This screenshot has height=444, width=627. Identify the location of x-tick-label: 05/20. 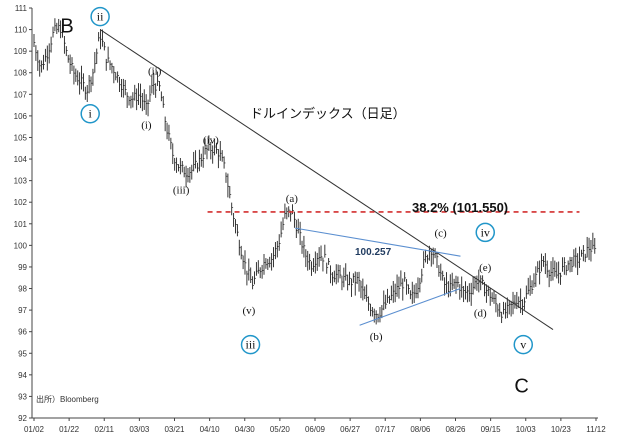
(280, 429).